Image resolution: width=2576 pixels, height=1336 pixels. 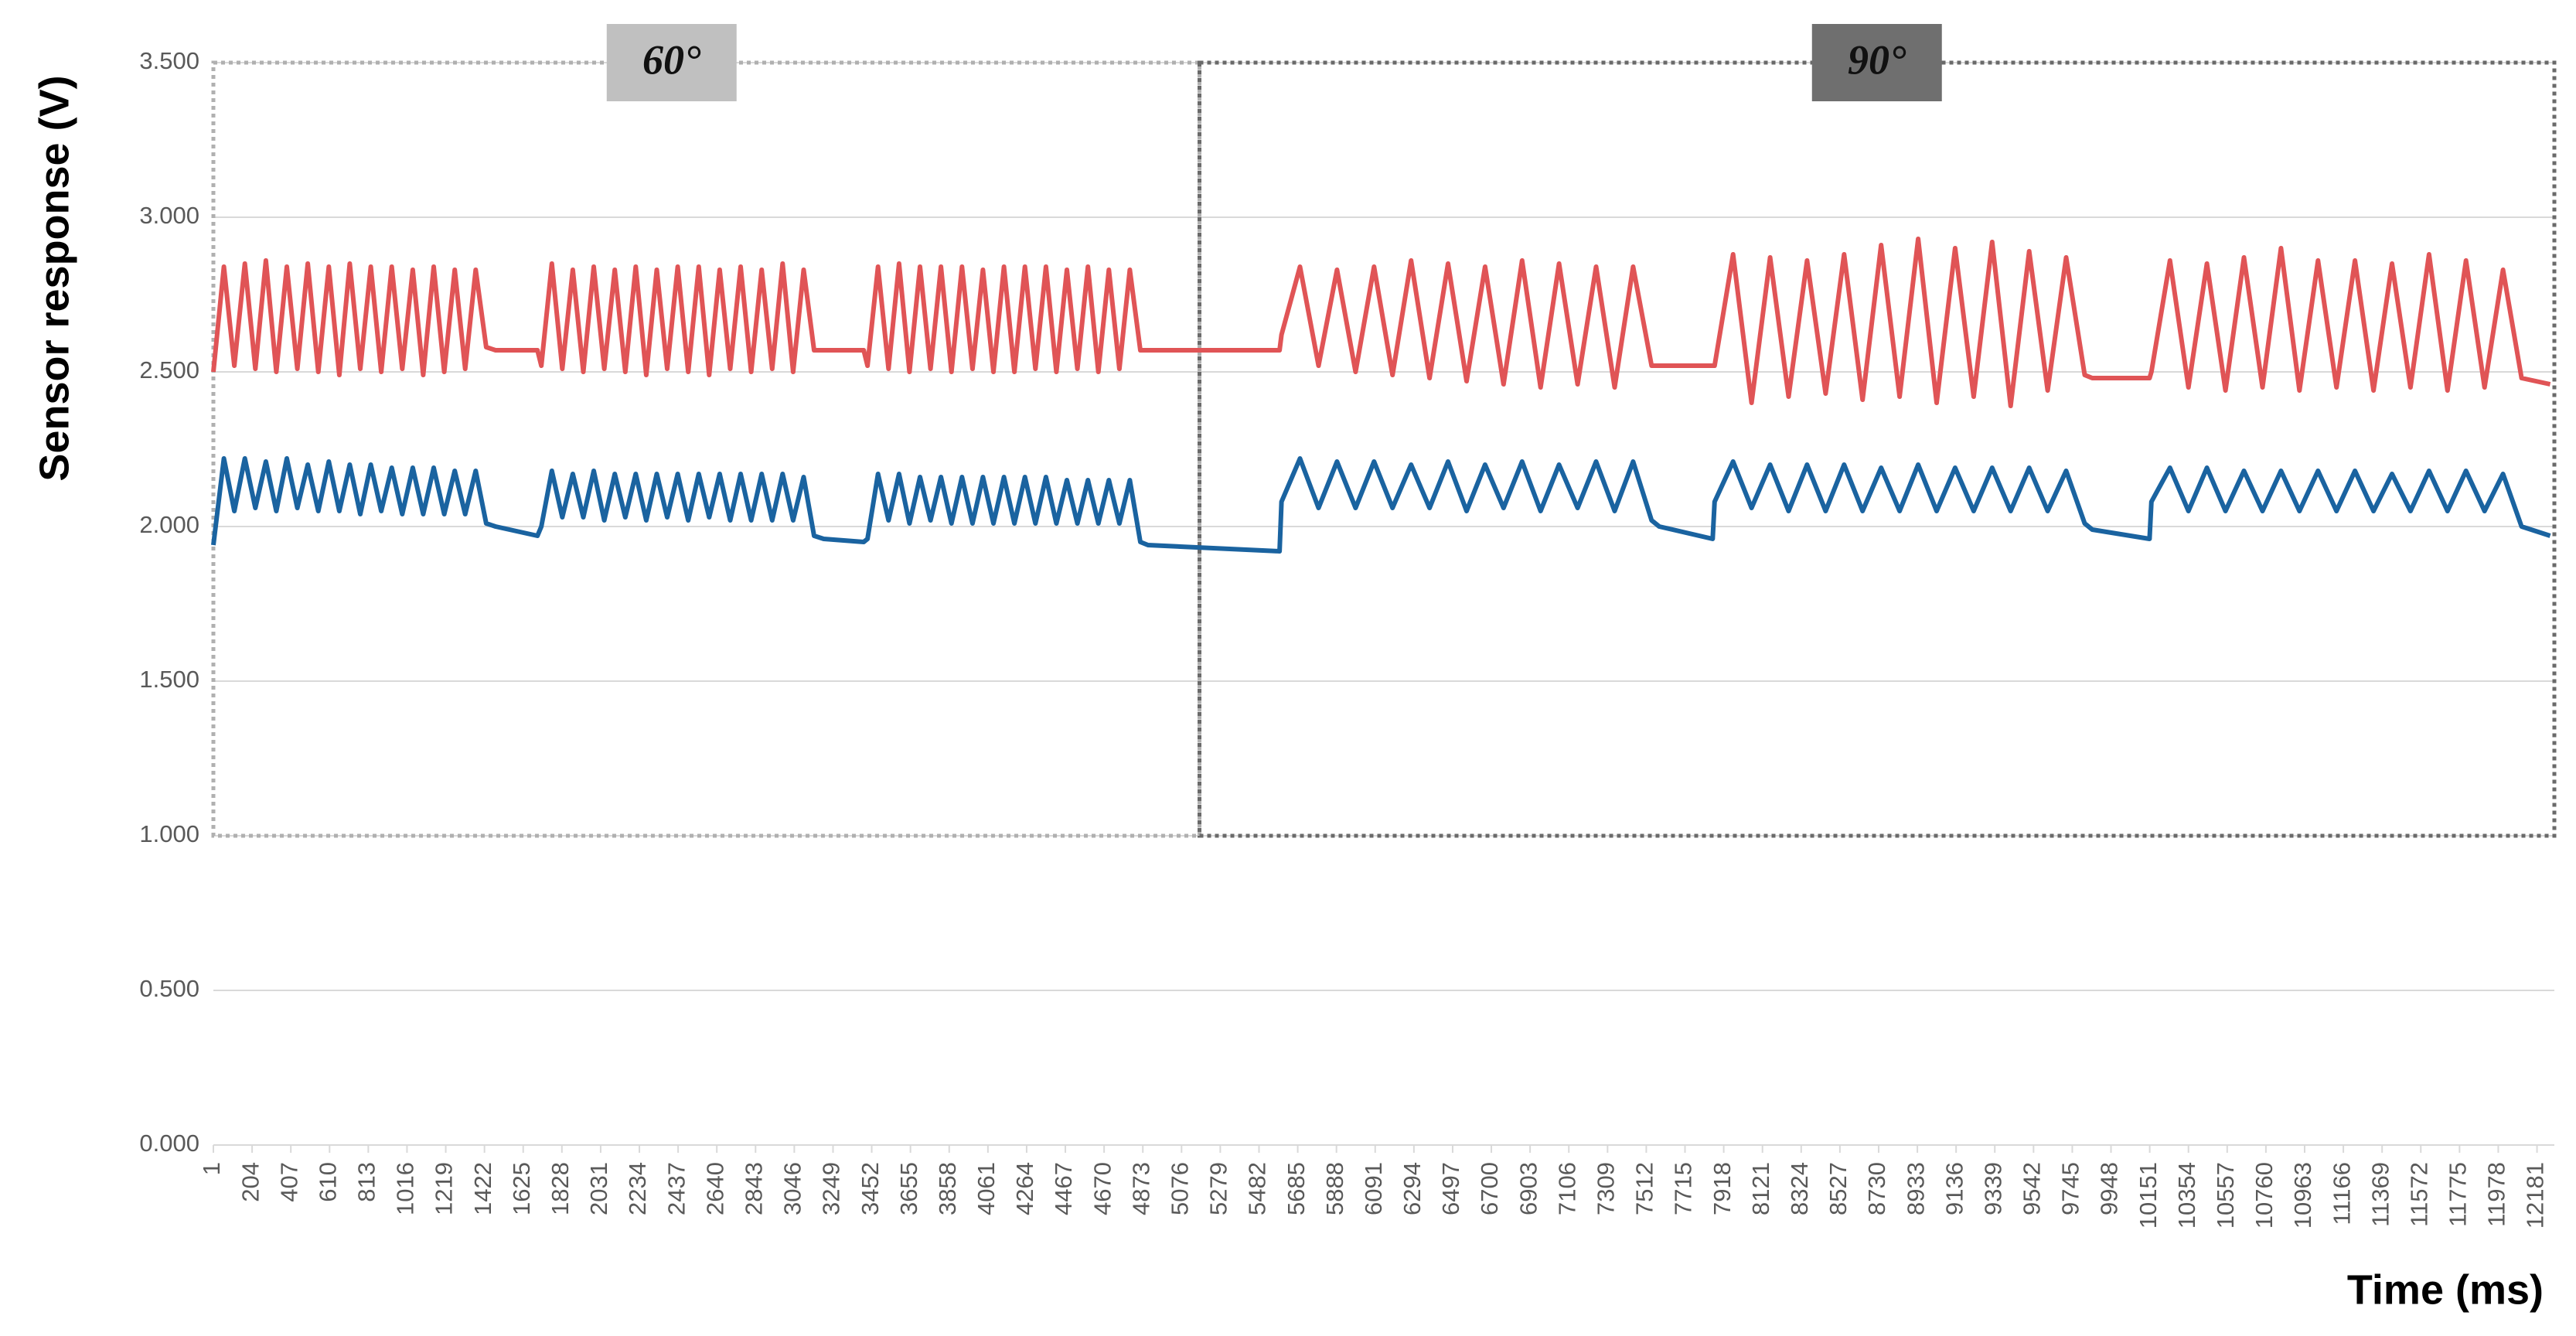 I want to click on x-tick-label: 9542, so click(x=2032, y=1188).